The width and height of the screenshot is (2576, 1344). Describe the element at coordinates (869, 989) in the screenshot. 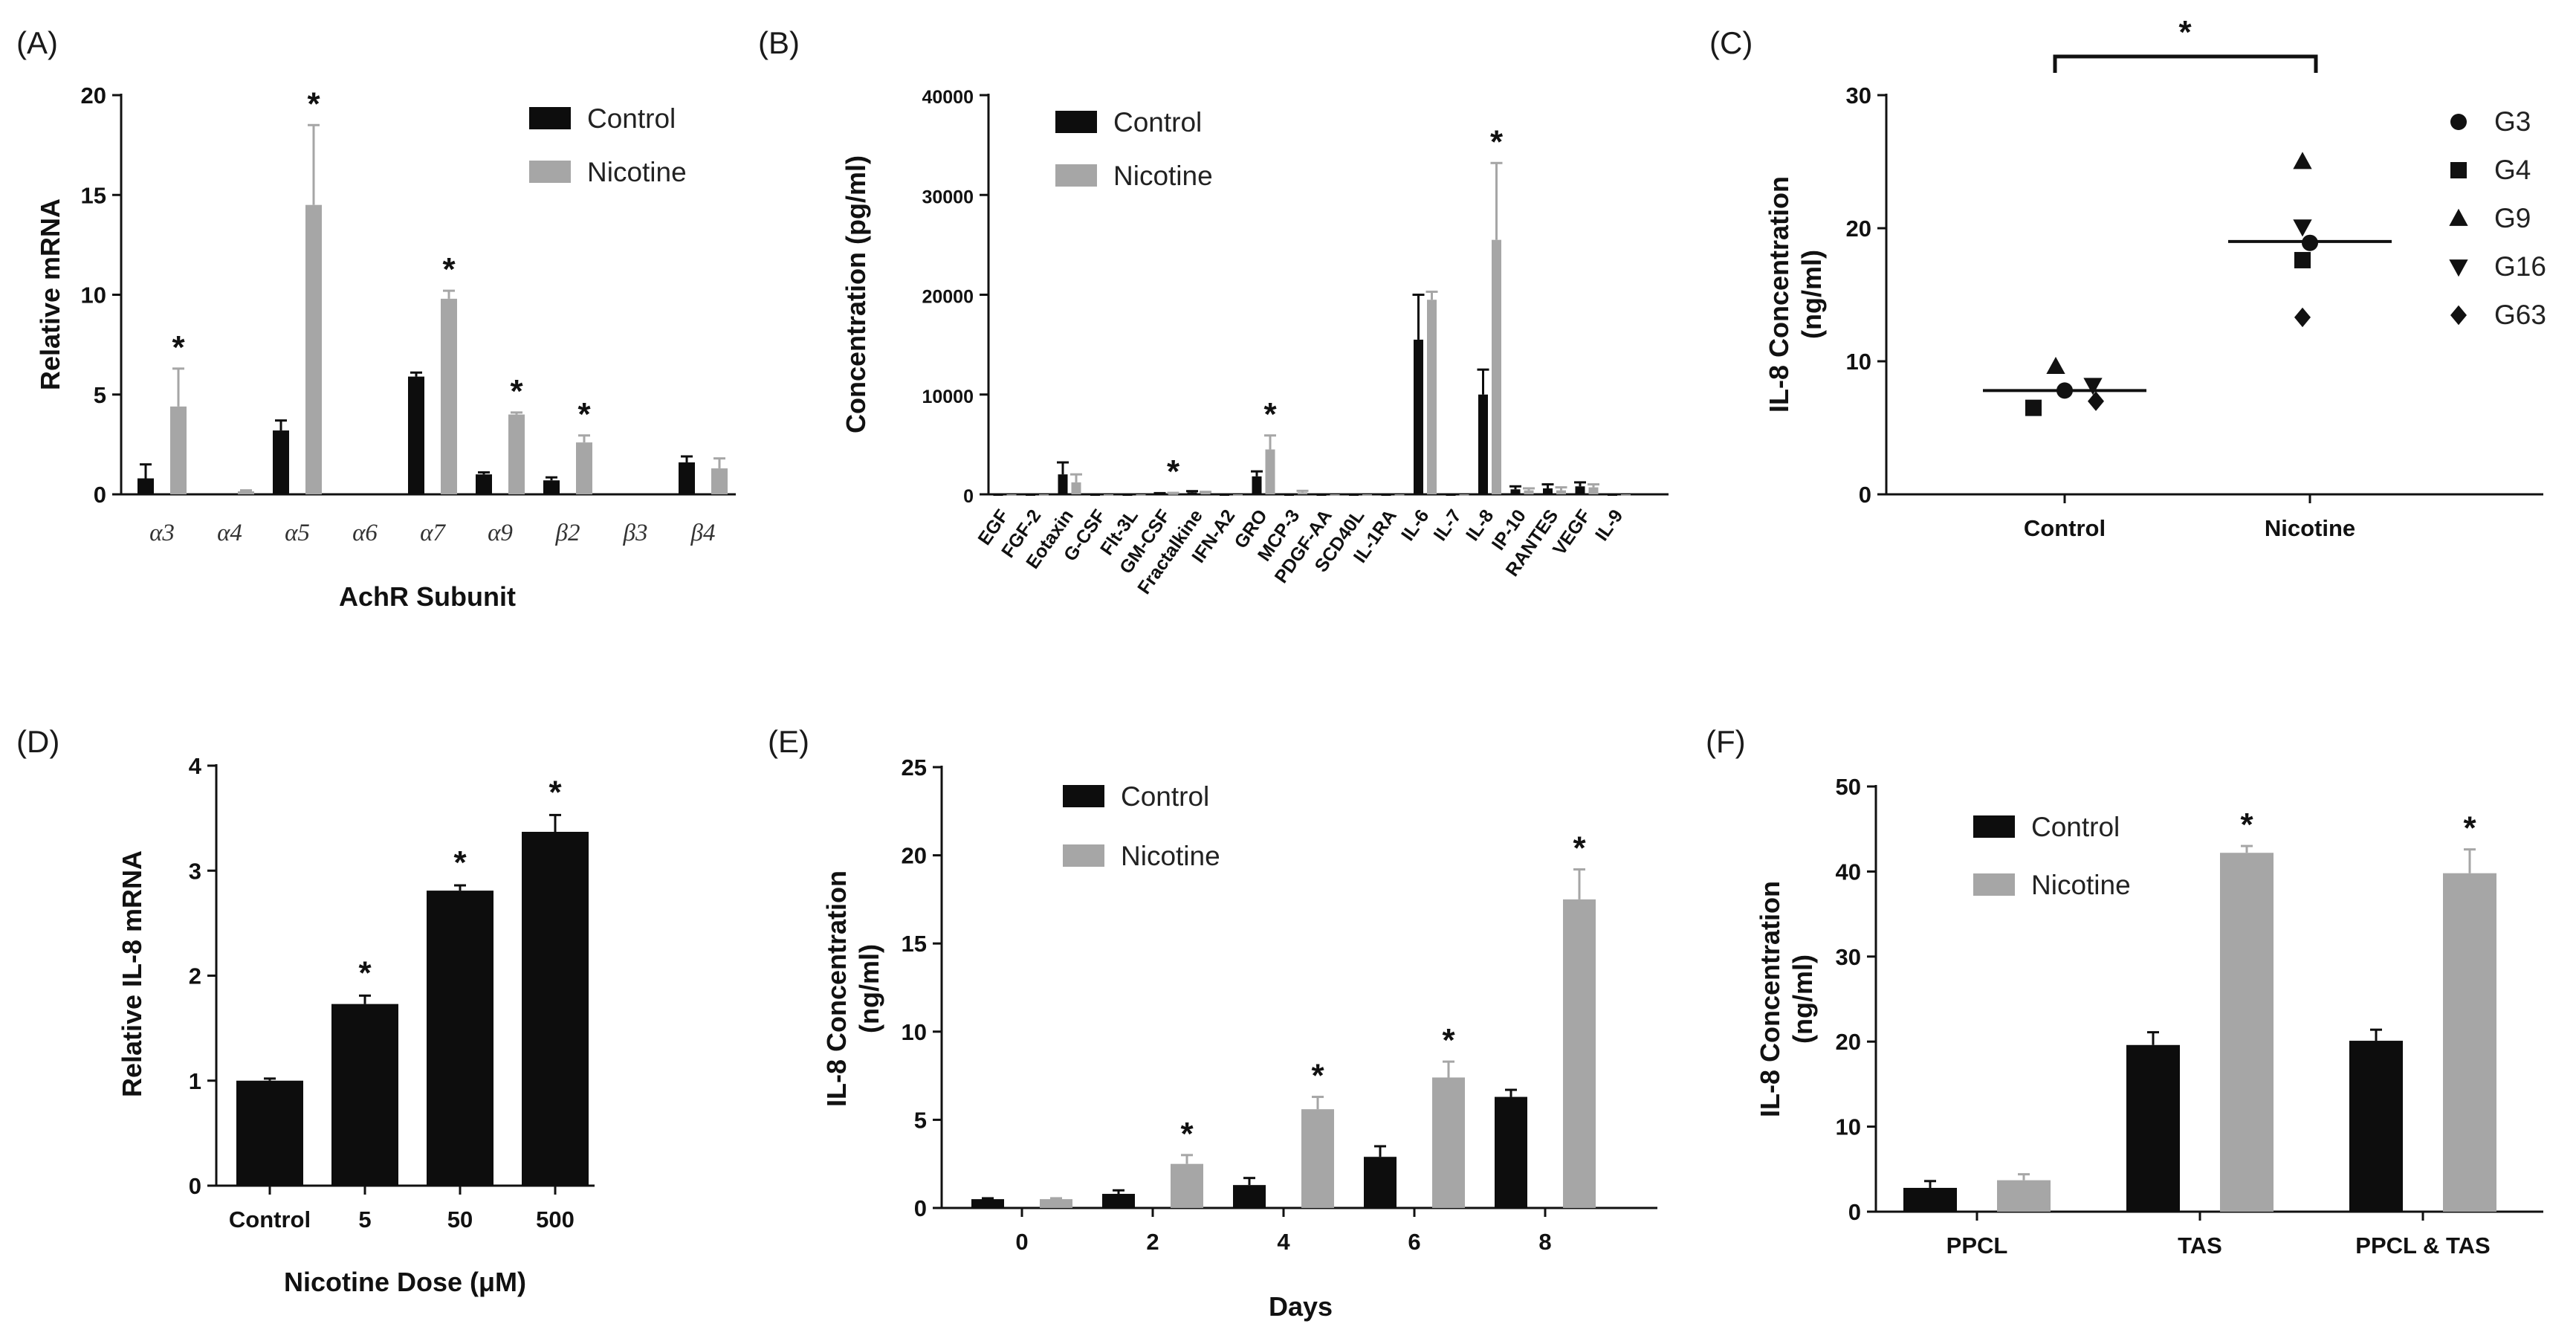

I see `panel-e-y-axis-title-line: (ng/ml)` at that location.